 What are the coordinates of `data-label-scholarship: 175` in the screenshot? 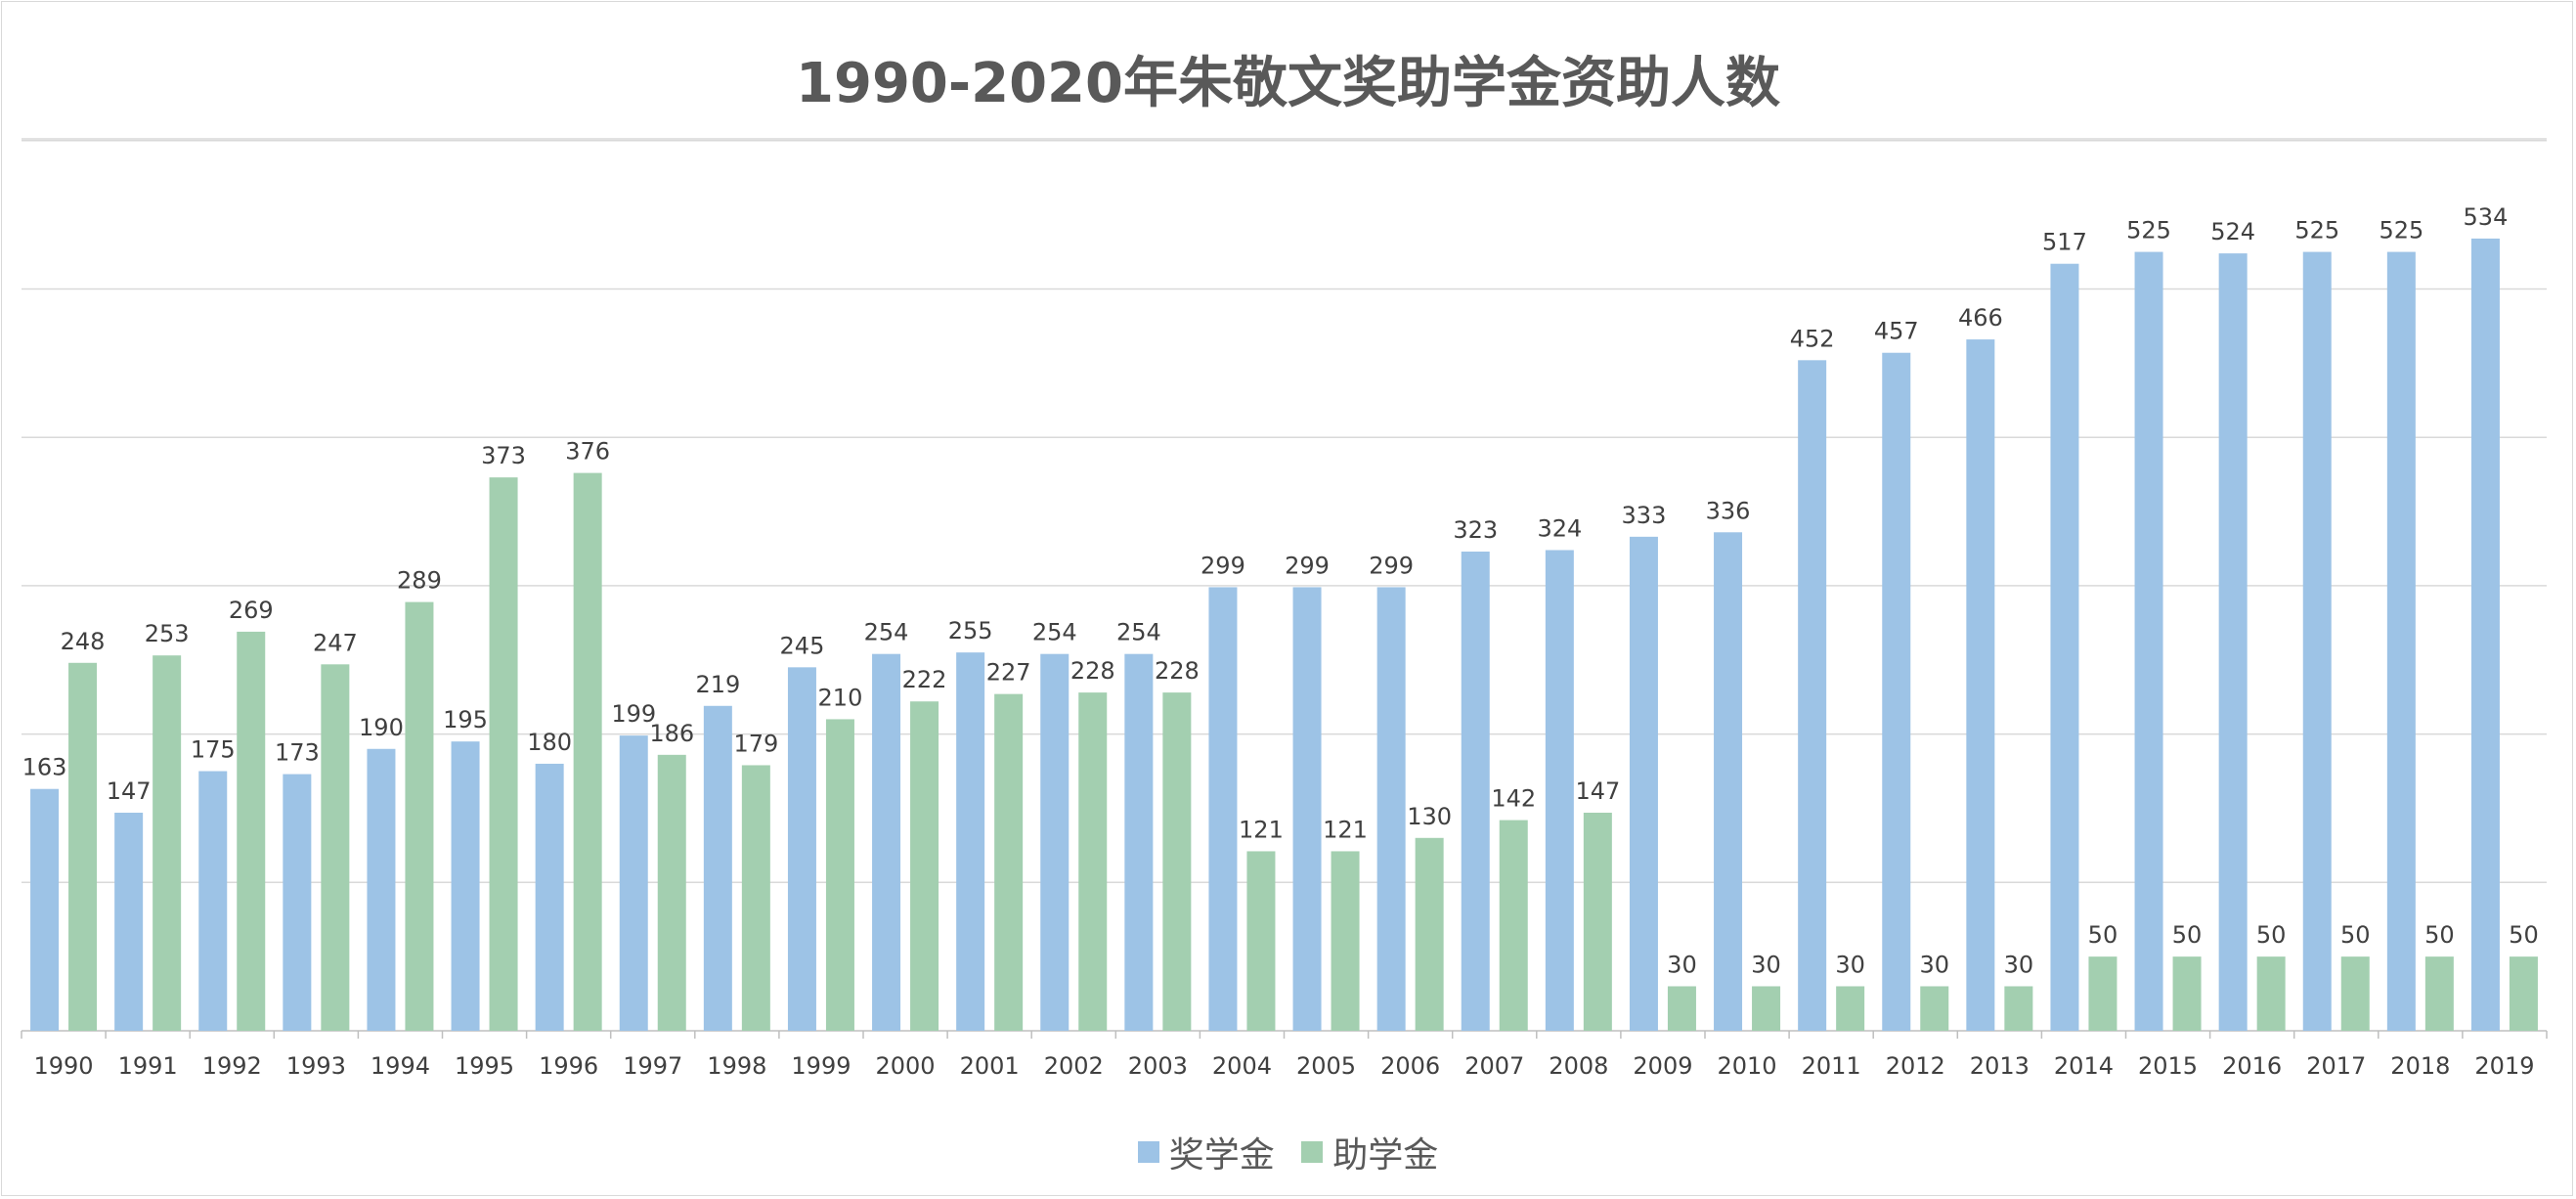 It's located at (213, 750).